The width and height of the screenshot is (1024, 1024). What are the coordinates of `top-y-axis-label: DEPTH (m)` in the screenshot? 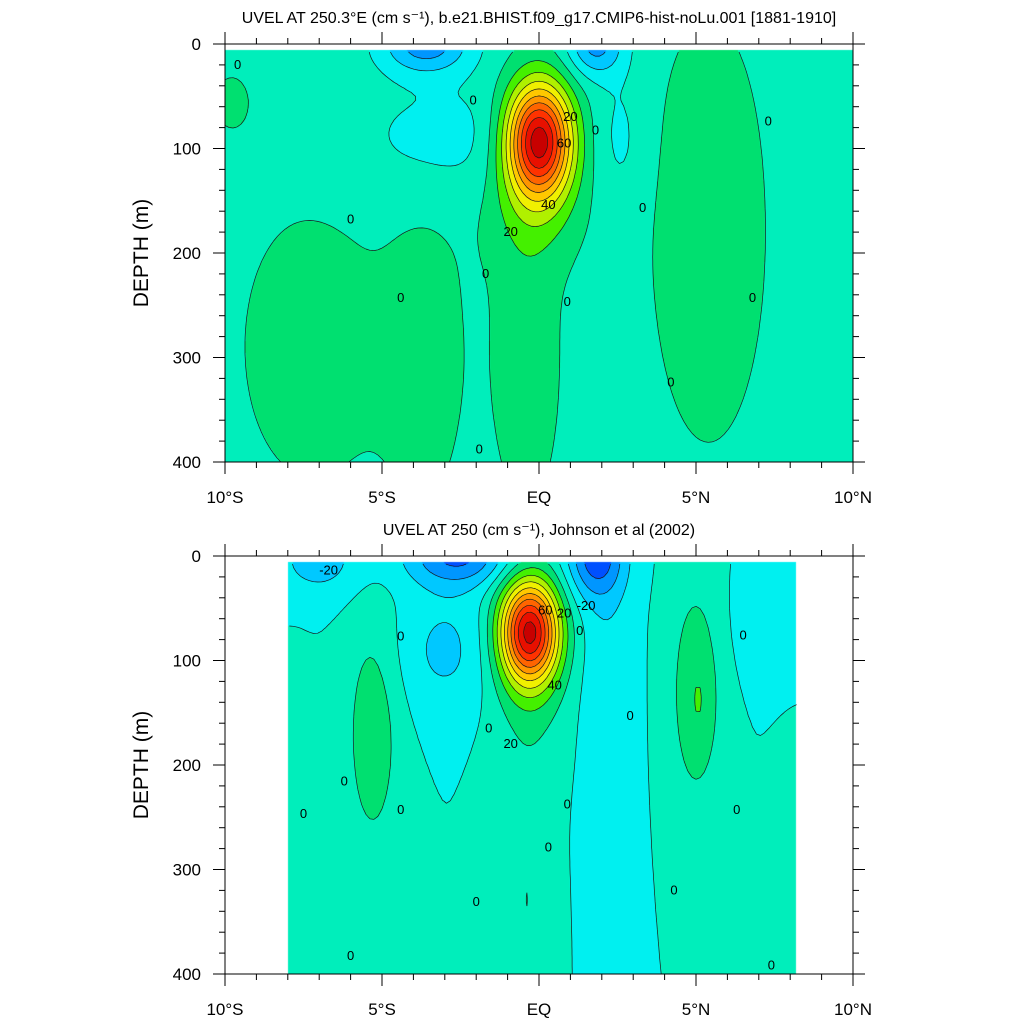 It's located at (141, 253).